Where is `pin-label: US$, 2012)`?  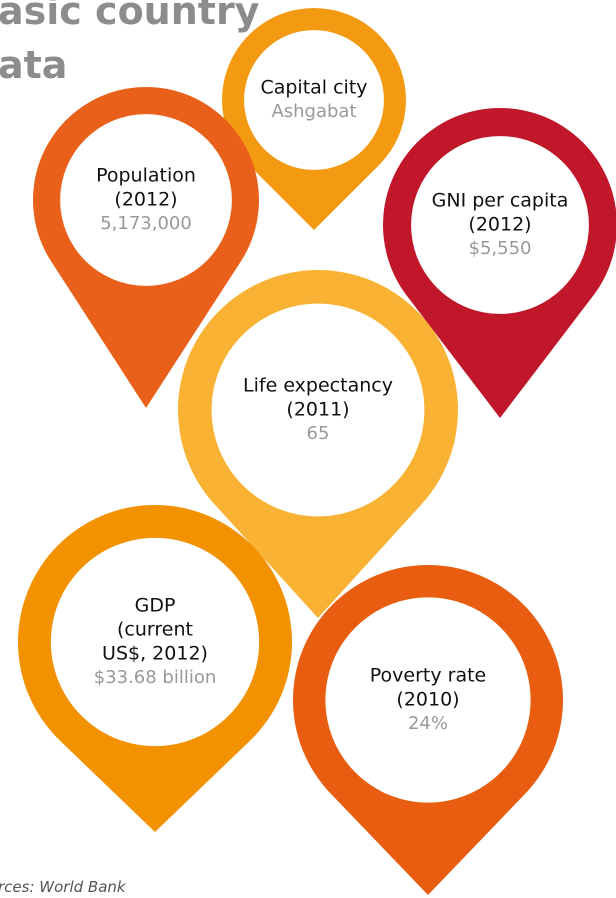 pin-label: US$, 2012) is located at coordinates (155, 654).